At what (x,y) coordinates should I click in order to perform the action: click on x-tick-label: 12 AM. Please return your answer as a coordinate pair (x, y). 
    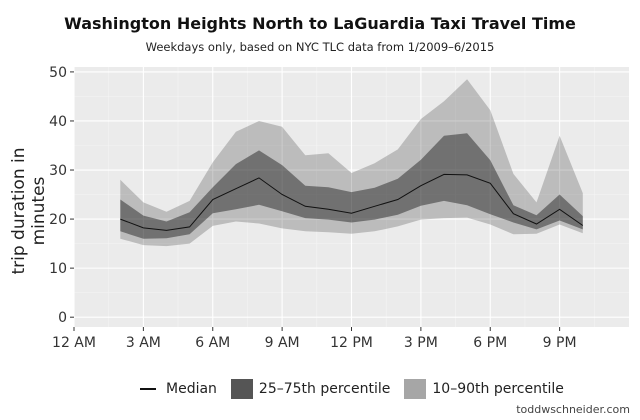
    Looking at the image, I should click on (74, 343).